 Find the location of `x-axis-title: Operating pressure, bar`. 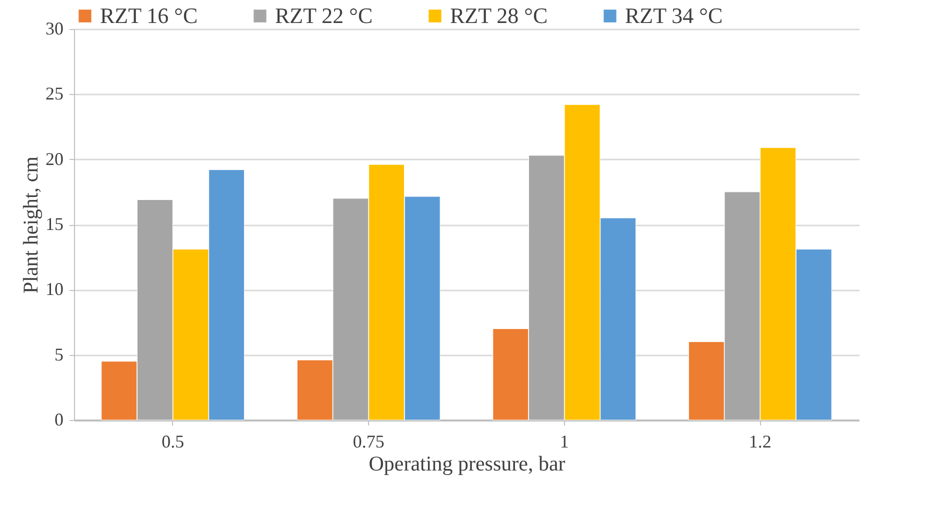

x-axis-title: Operating pressure, bar is located at coordinates (467, 464).